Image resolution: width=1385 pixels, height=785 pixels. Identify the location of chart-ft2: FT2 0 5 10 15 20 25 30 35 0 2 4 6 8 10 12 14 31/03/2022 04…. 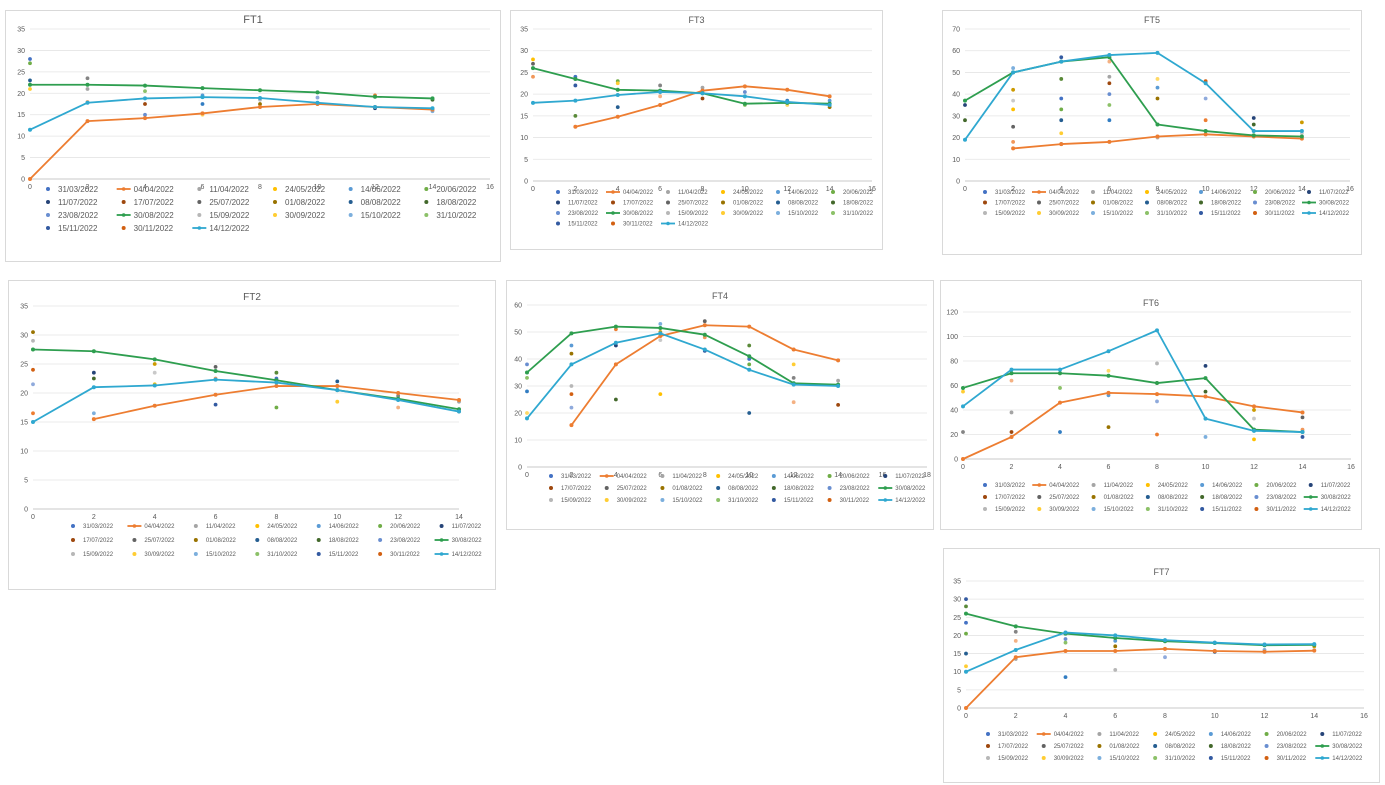
(251, 425).